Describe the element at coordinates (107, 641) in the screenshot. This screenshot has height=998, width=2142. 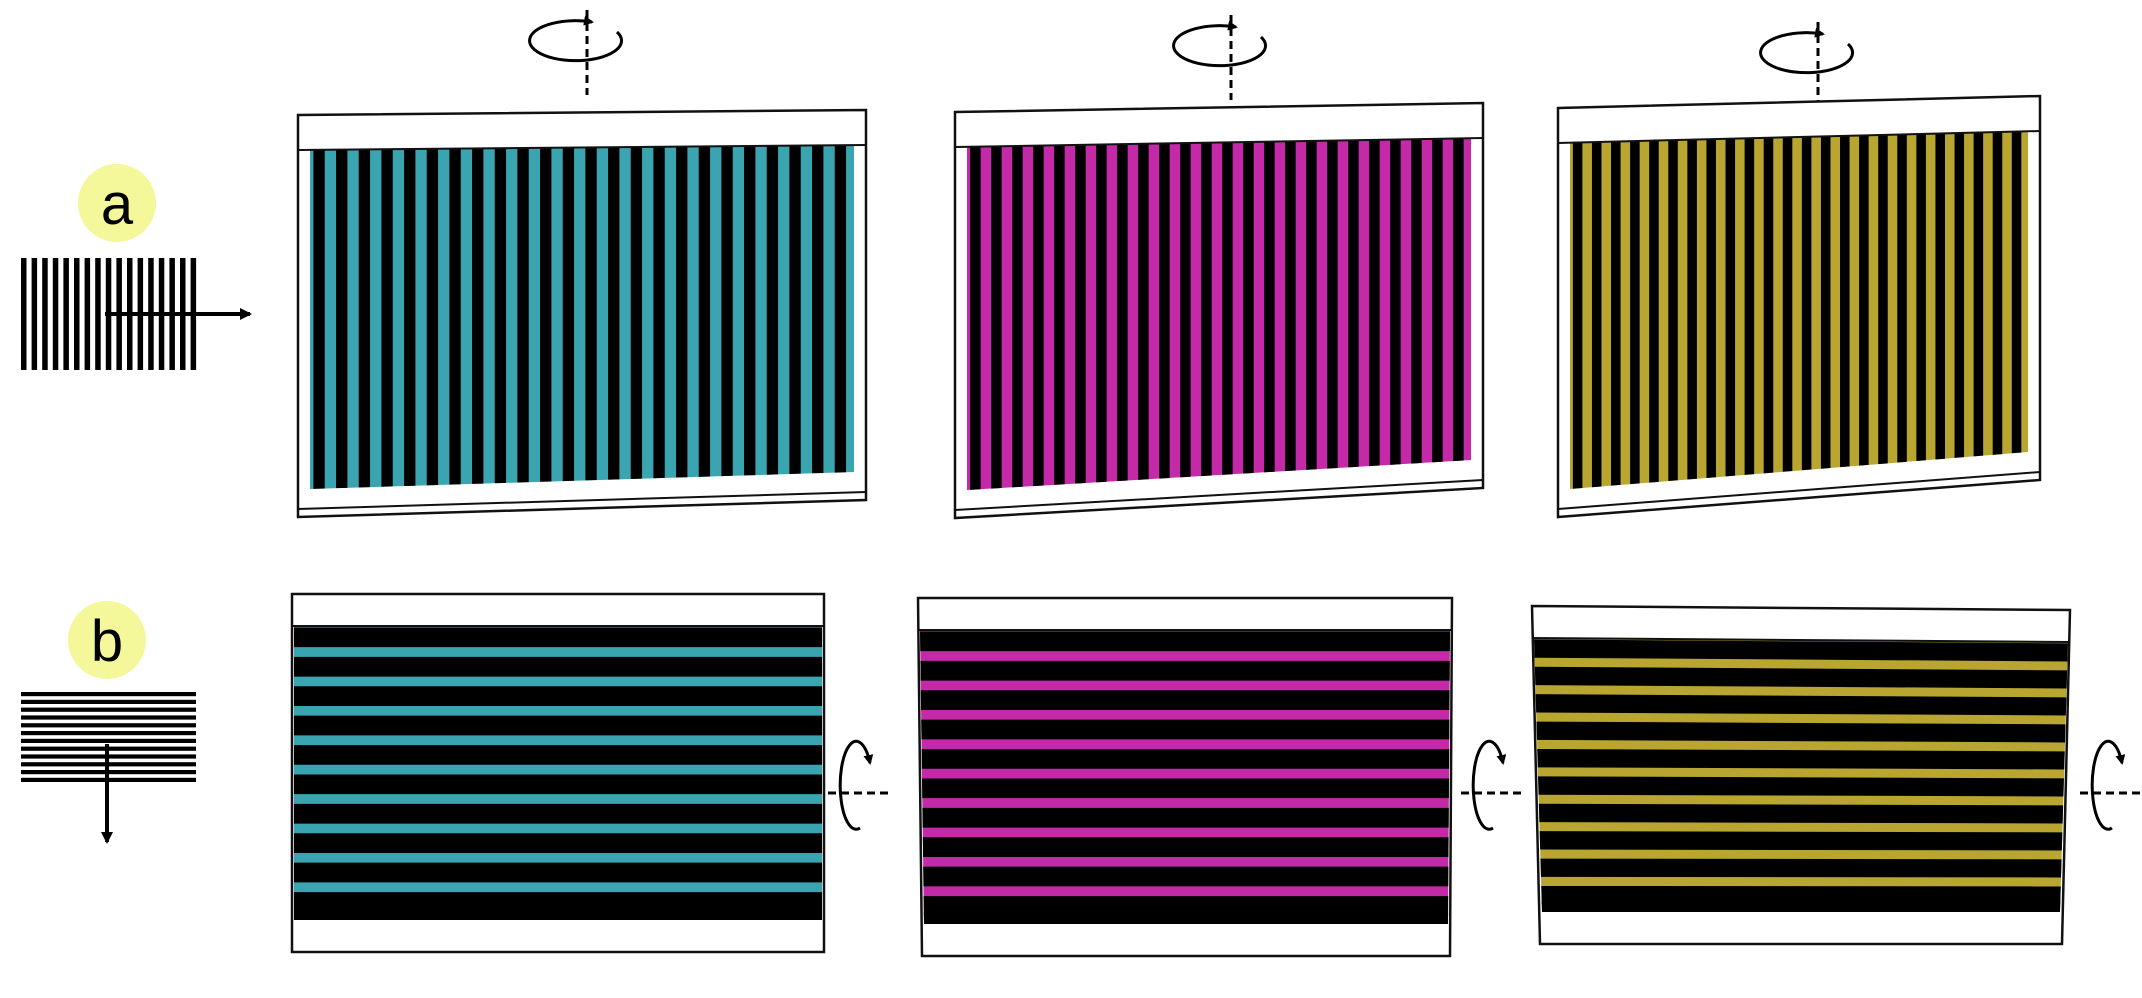
I see `row-b-label: b` at that location.